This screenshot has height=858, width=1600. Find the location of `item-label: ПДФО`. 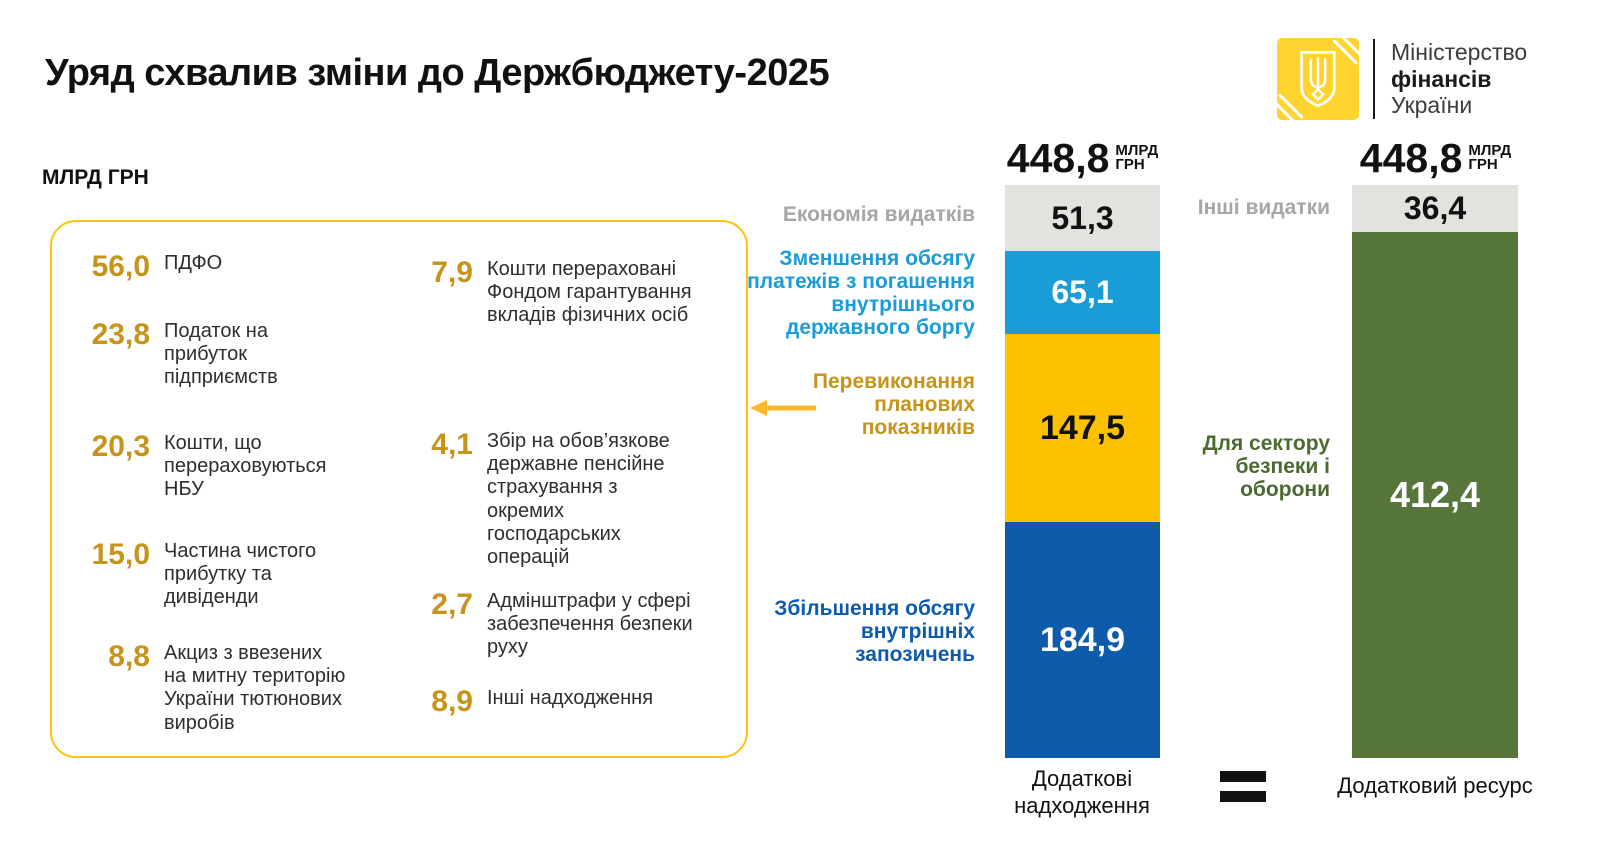

item-label: ПДФО is located at coordinates (193, 263).